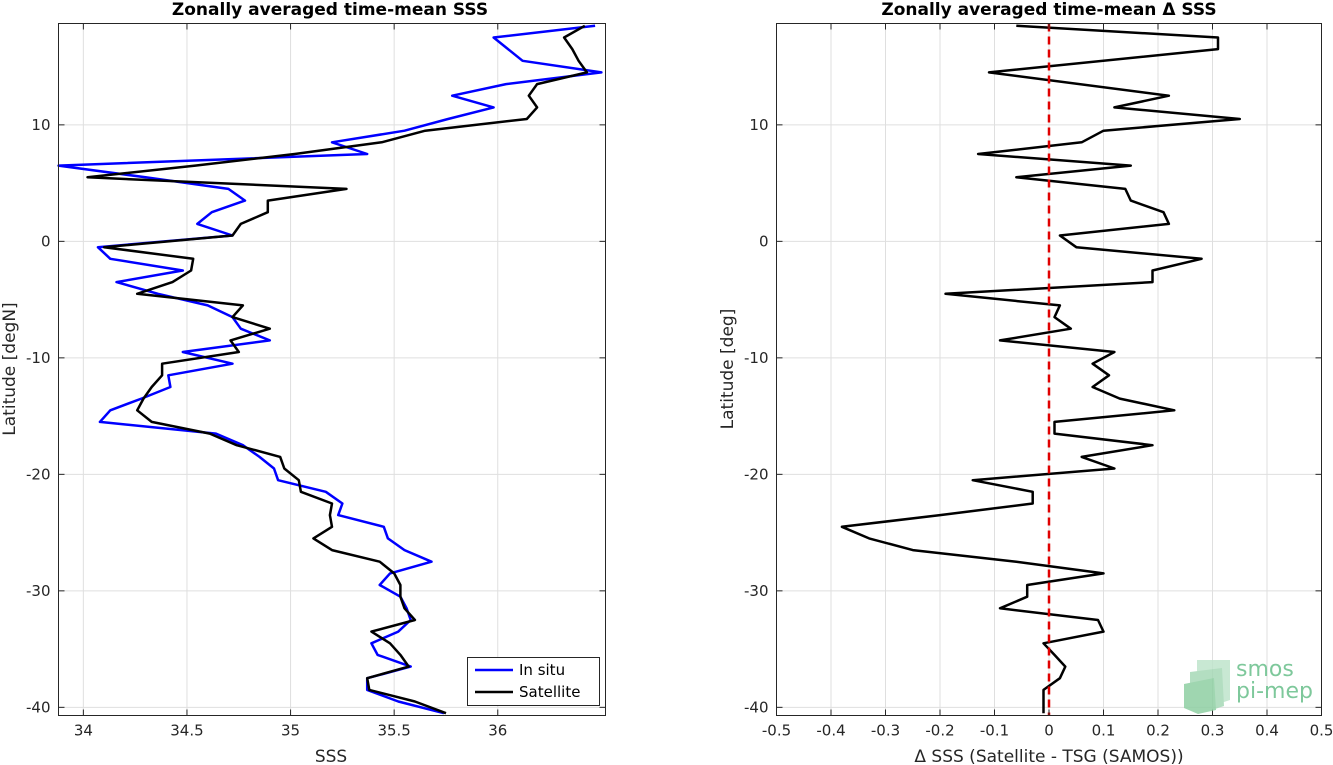 The image size is (1333, 765). I want to click on right-x-axis-label: Δ SSS (Satellite - TSG (SAMOS)), so click(1048, 756).